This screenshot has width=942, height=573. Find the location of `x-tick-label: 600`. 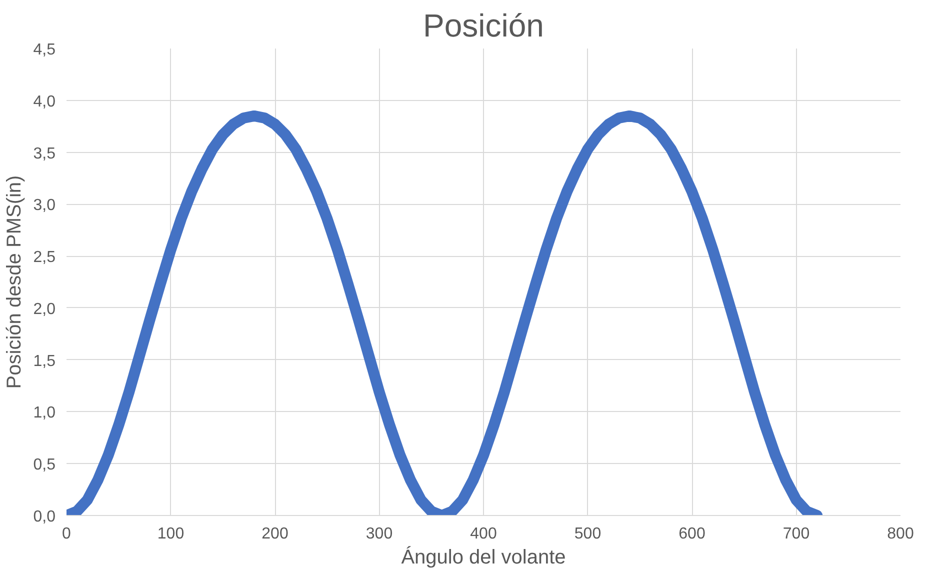

x-tick-label: 600 is located at coordinates (692, 534).